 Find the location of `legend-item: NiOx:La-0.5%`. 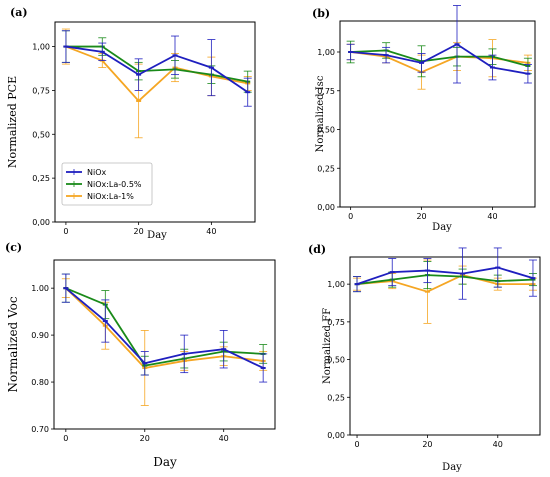

legend-item: NiOx:La-0.5% is located at coordinates (104, 184).